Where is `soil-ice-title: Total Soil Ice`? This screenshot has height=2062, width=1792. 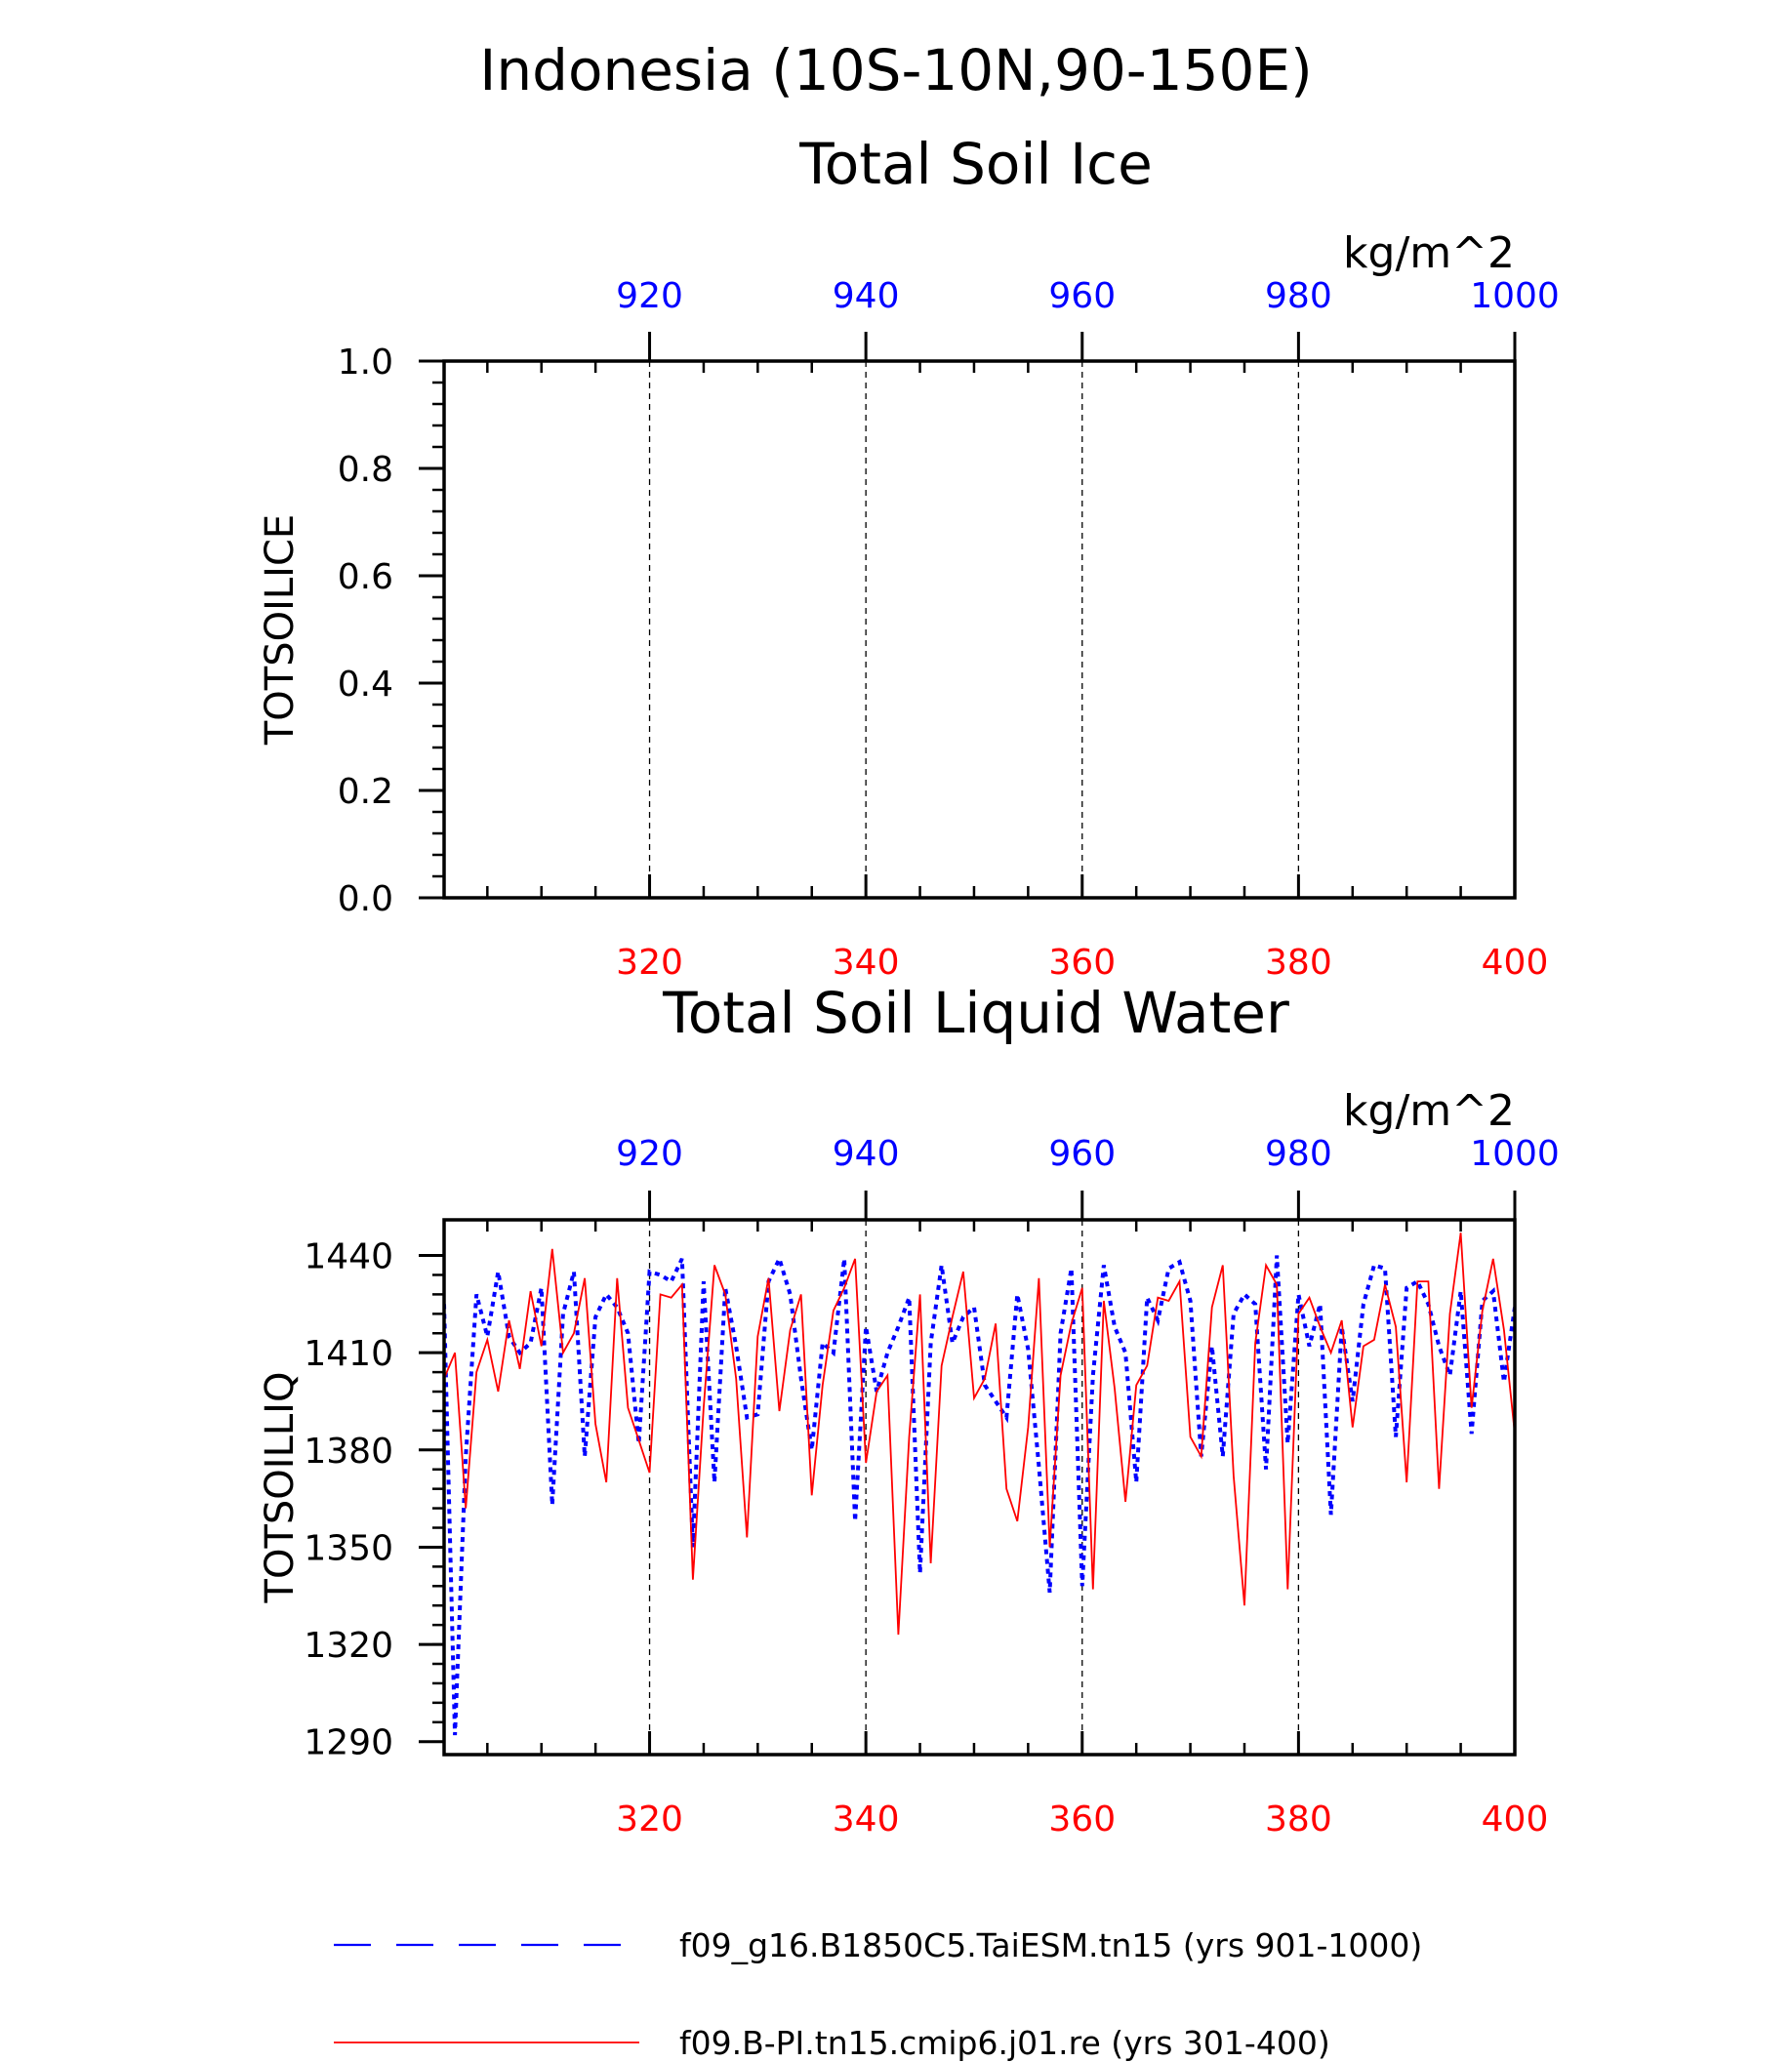
soil-ice-title: Total Soil Ice is located at coordinates (975, 164).